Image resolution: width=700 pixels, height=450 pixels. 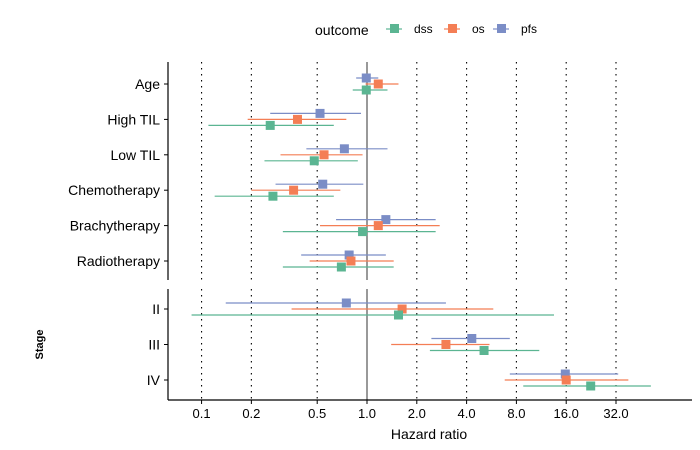 I want to click on y-tick-label: Radiotherapy, so click(x=118, y=261).